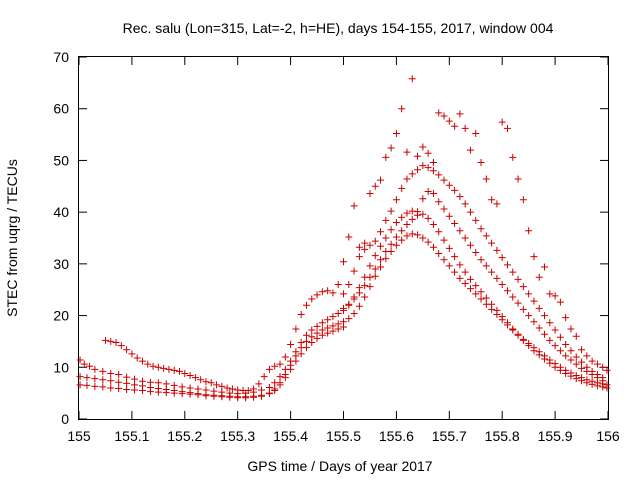 Image resolution: width=640 pixels, height=480 pixels. Describe the element at coordinates (131, 436) in the screenshot. I see `x-tick-label: 155.1` at that location.